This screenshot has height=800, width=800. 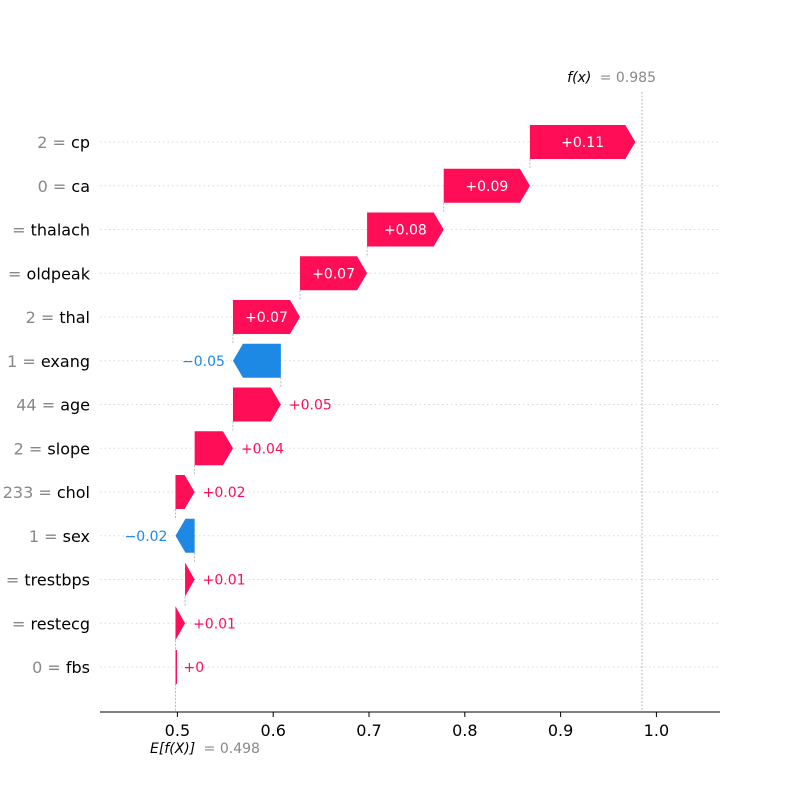 I want to click on bar-value-label: +0.11, so click(x=582, y=143).